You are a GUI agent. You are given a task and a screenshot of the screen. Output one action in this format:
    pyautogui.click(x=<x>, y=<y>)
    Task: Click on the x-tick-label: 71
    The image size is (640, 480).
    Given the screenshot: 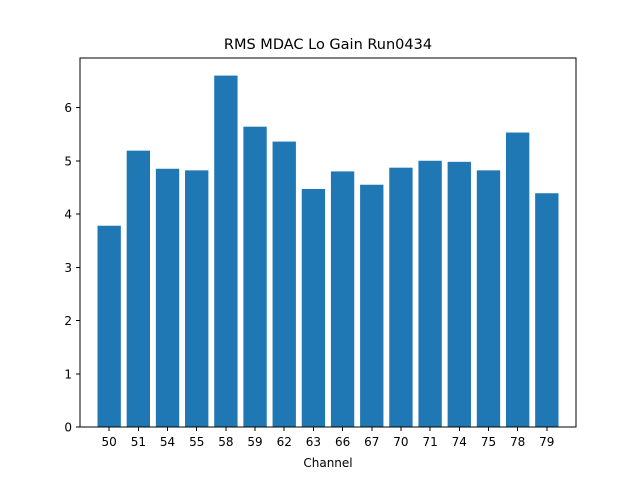 What is the action you would take?
    pyautogui.click(x=429, y=442)
    